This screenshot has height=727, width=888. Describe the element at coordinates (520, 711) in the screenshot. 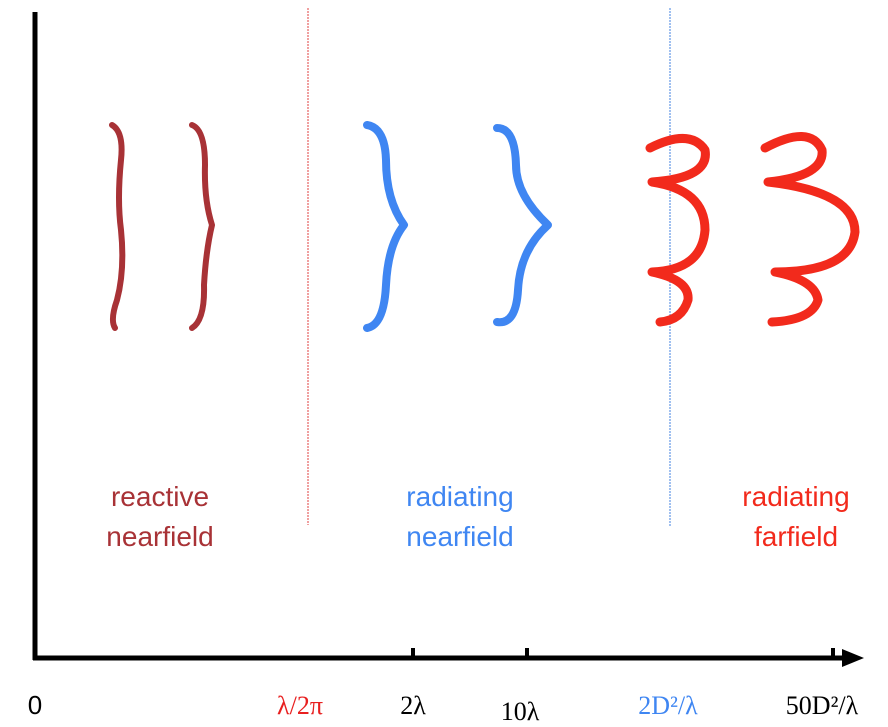

I see `axis-label: 10λ` at that location.